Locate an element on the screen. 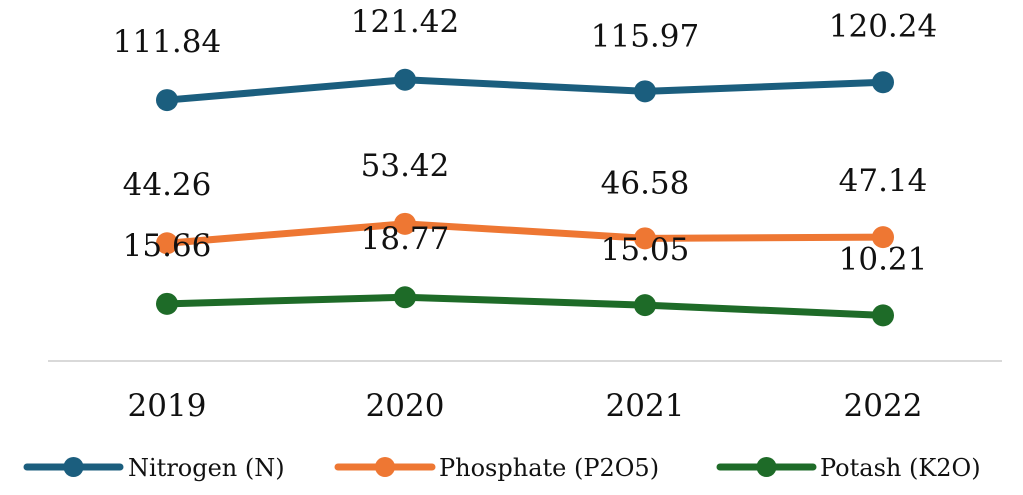 This screenshot has height=495, width=1023. legend-label-0: Nitrogen (N) is located at coordinates (206, 468).